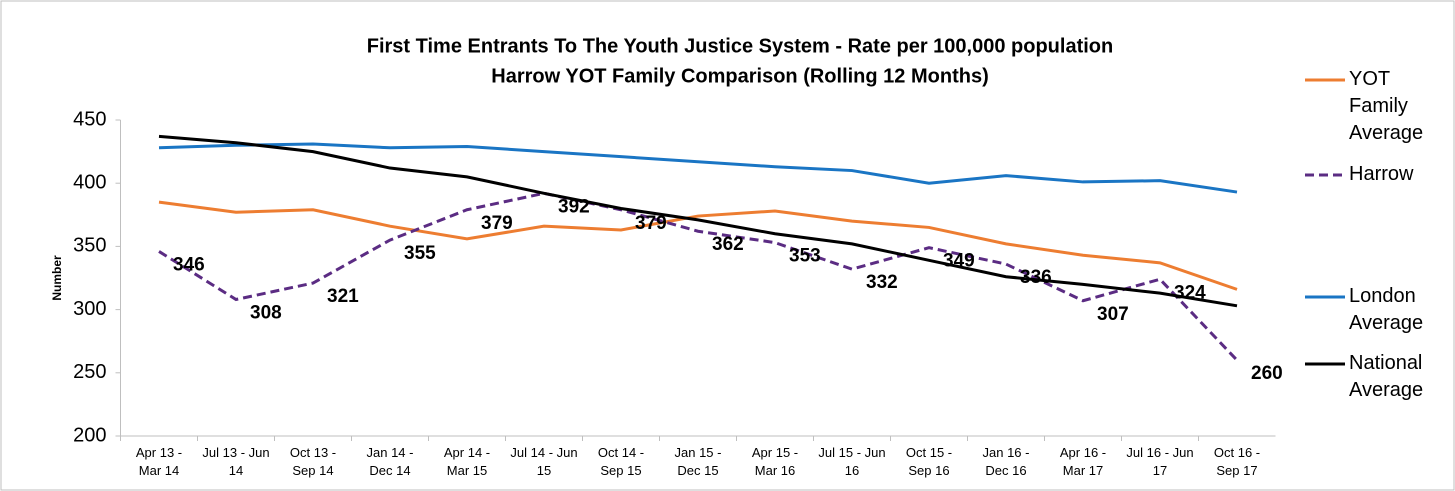 The width and height of the screenshot is (1455, 491). Describe the element at coordinates (1160, 461) in the screenshot. I see `x-tick-label: Jul 16 - Jun 17` at that location.